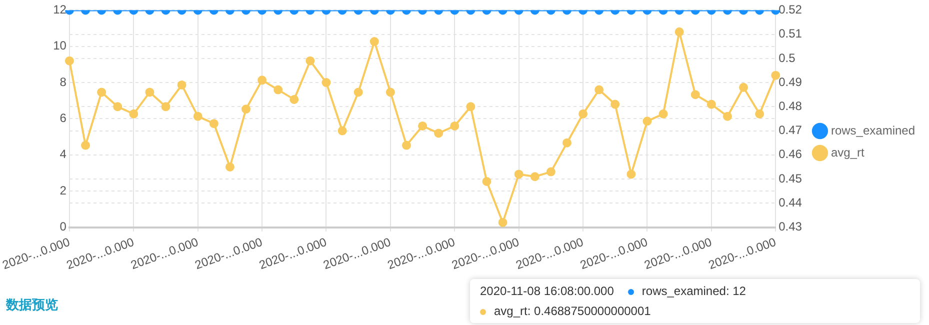 The image size is (929, 325). I want to click on y2-tick-label: 0.51, so click(790, 33).